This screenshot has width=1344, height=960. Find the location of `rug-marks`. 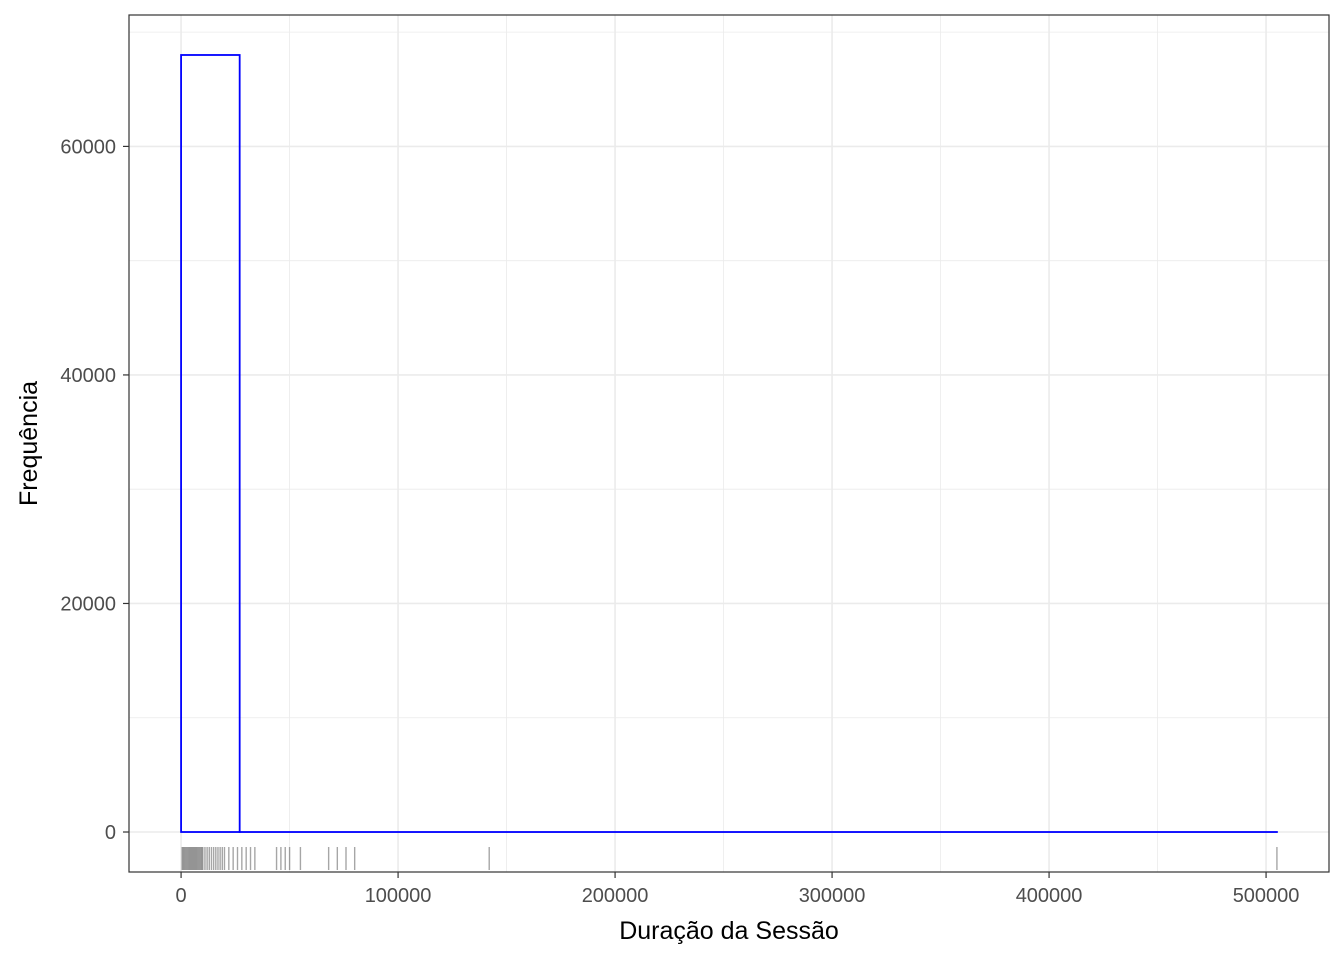

rug-marks is located at coordinates (729, 858).